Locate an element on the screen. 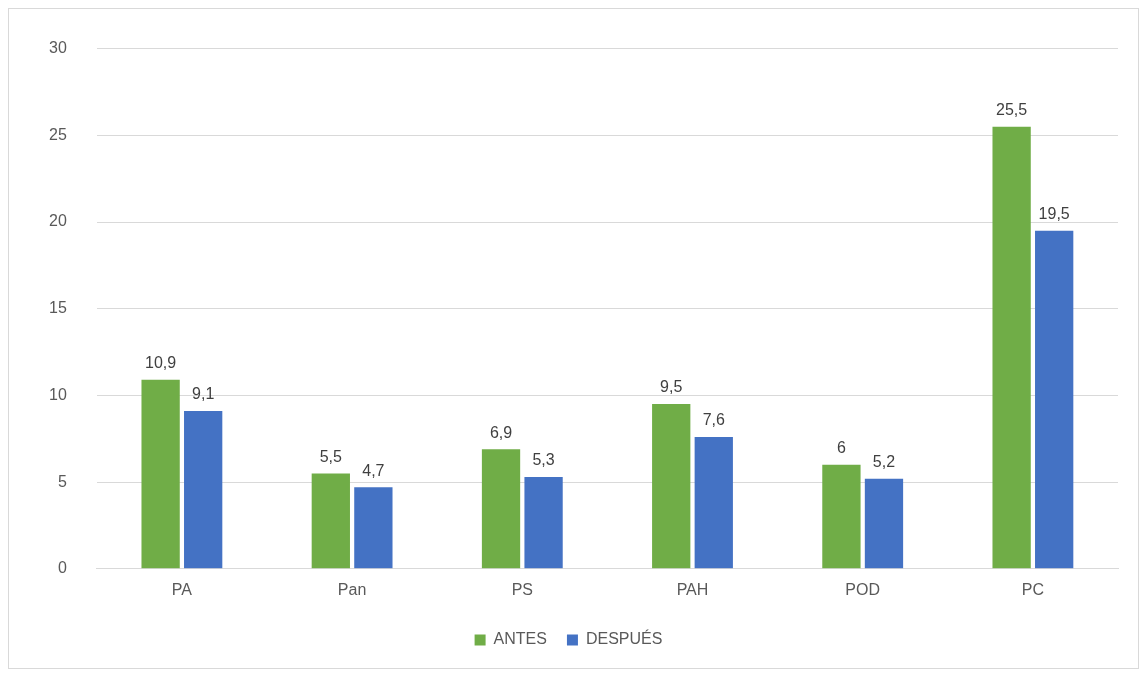 The height and width of the screenshot is (677, 1147). y-tick-label: 10 is located at coordinates (58, 394).